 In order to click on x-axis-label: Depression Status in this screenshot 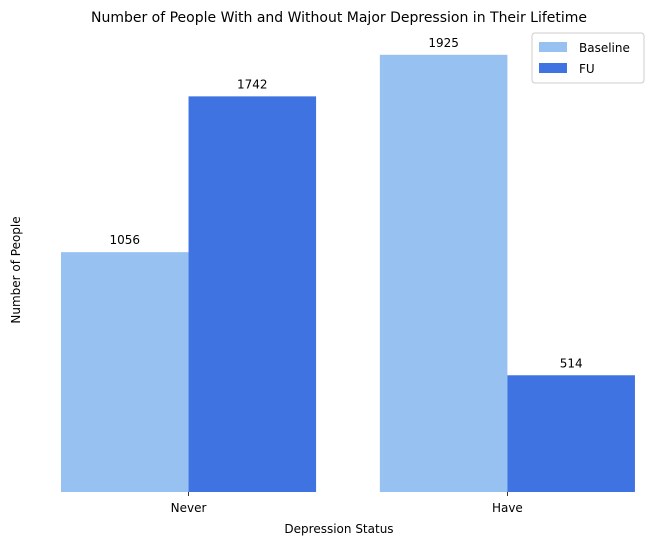, I will do `click(338, 529)`.